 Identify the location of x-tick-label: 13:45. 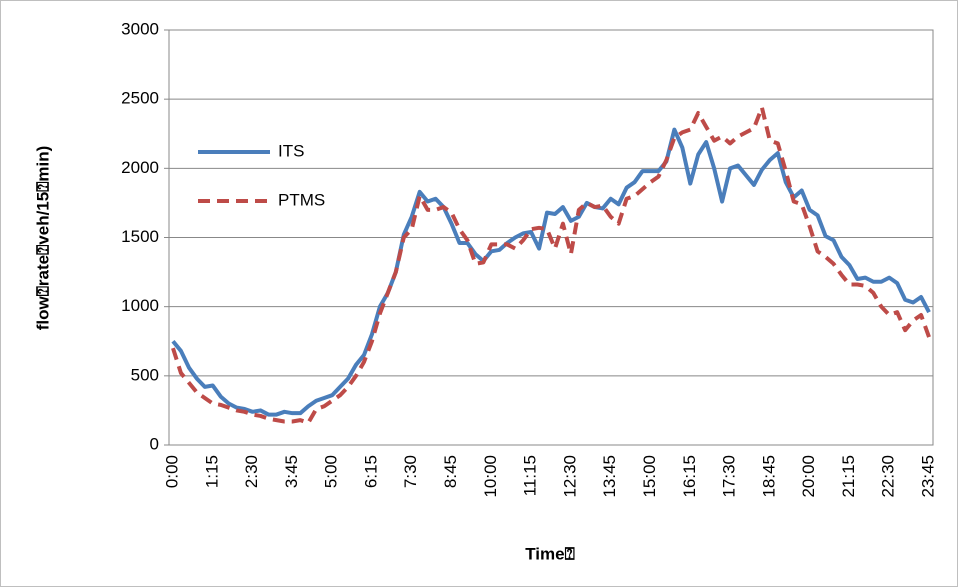
(609, 476).